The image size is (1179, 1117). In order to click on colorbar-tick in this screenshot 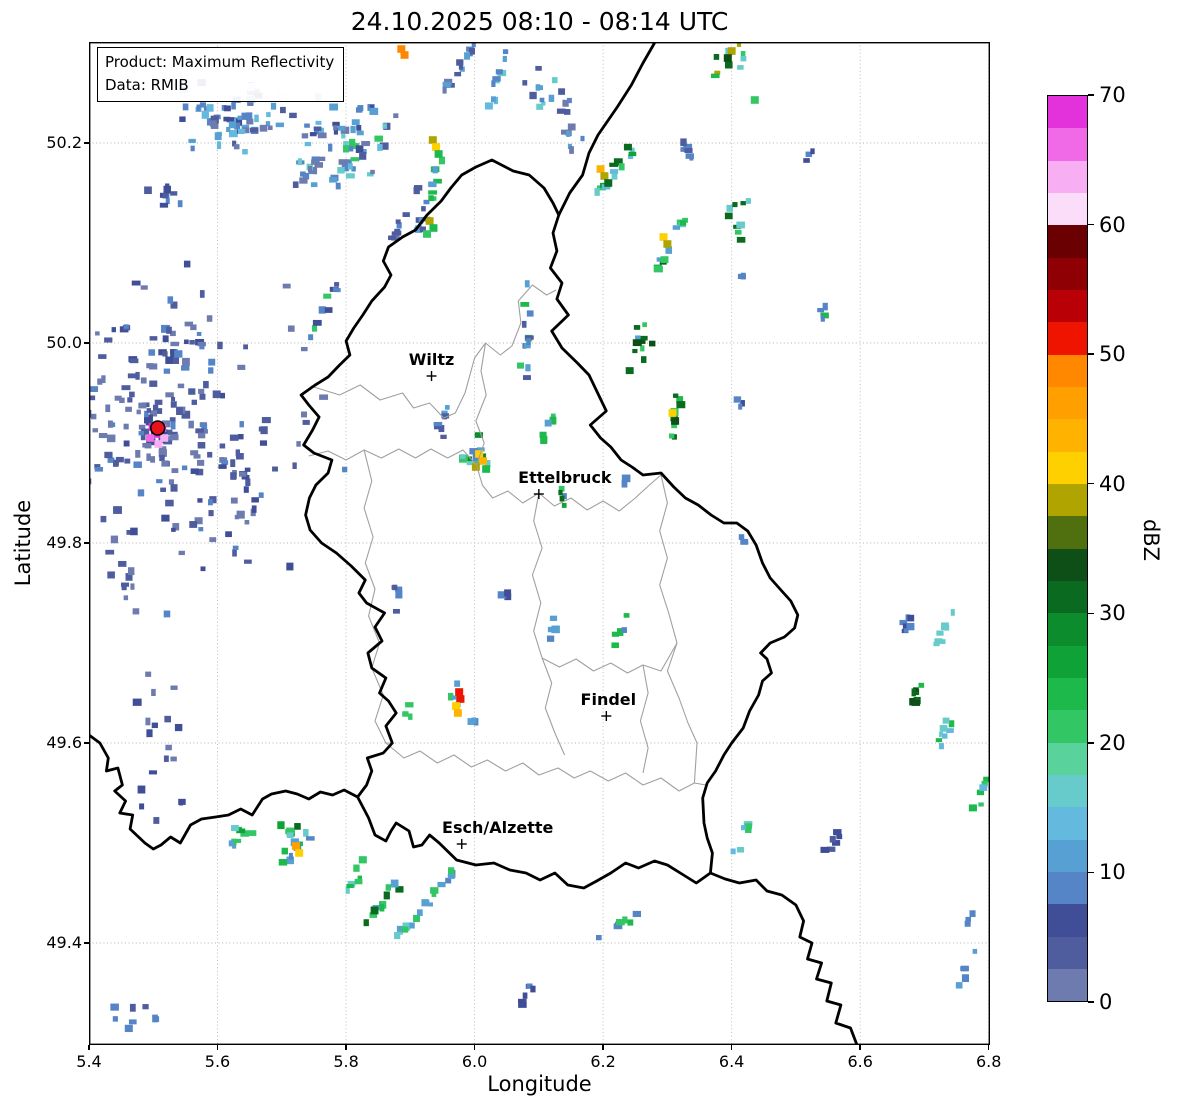, I will do `click(1091, 95)`.